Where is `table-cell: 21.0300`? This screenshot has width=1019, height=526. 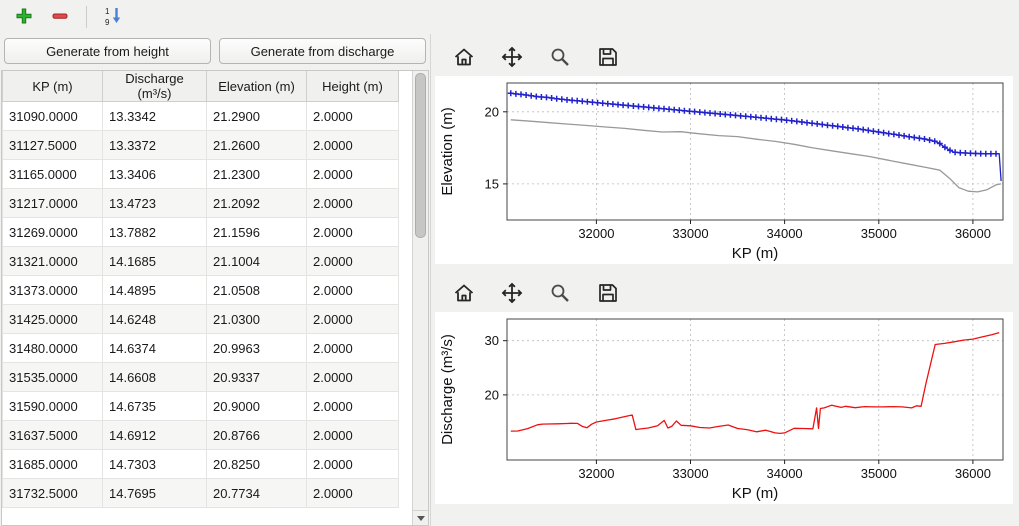 table-cell: 21.0300 is located at coordinates (256, 319).